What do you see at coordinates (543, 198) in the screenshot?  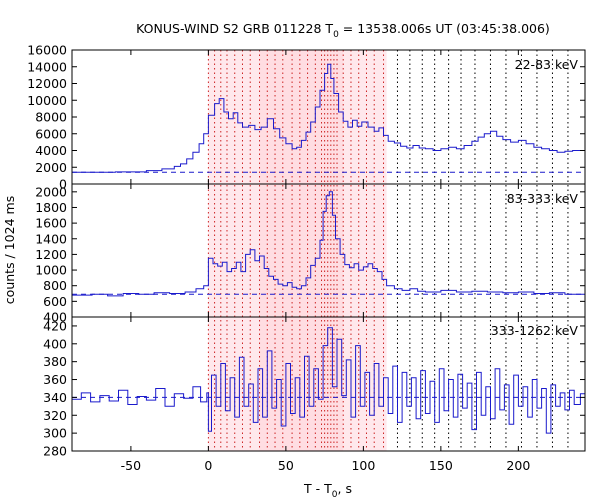 I see `panel-2-energy-label: 83-333 keV` at bounding box center [543, 198].